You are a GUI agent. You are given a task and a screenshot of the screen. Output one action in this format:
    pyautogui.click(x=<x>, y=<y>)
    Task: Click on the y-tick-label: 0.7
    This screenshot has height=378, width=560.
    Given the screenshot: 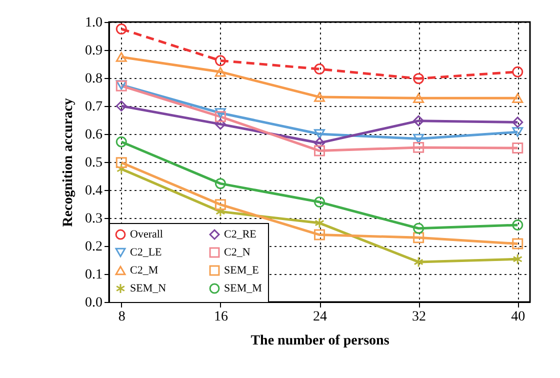 What is the action you would take?
    pyautogui.click(x=93, y=107)
    